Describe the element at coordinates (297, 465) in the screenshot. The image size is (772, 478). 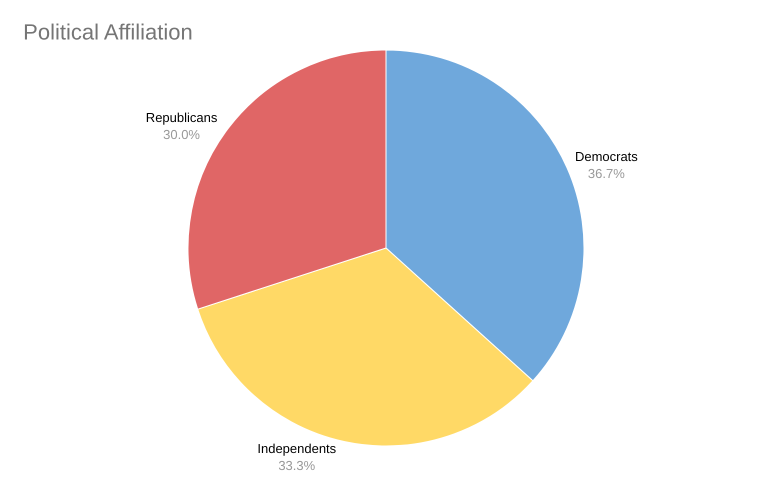
I see `data-label: 33.3%` at that location.